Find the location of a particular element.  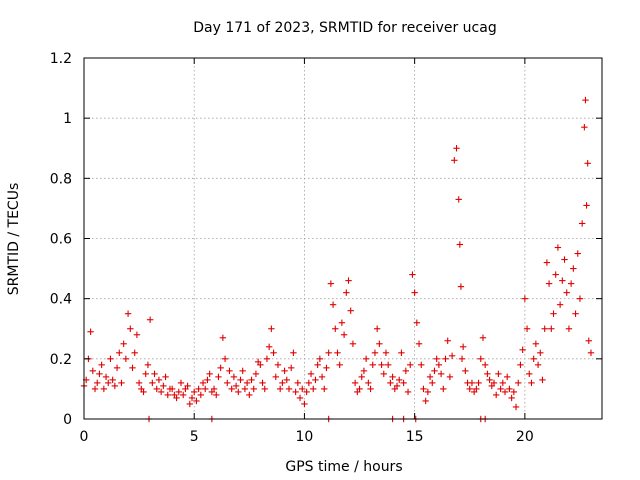

x-tick-label: 0 is located at coordinates (84, 437).